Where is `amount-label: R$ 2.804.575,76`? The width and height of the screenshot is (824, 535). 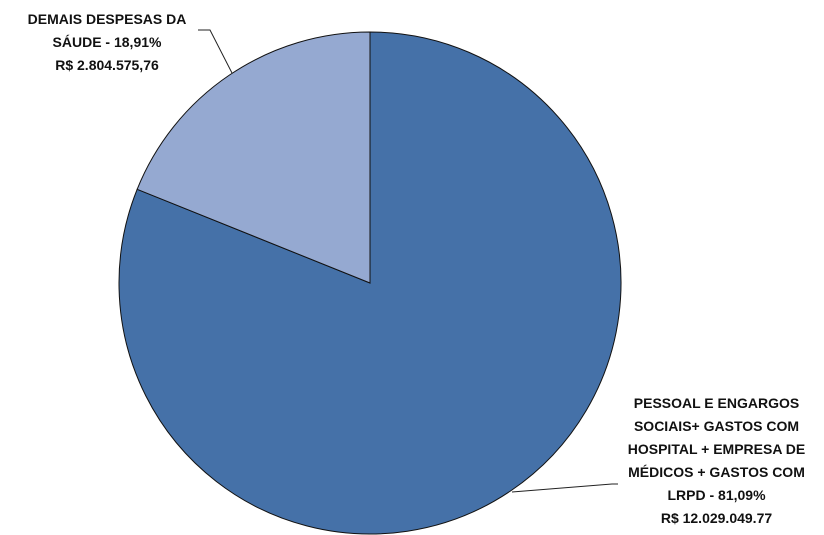 amount-label: R$ 2.804.575,76 is located at coordinates (107, 65).